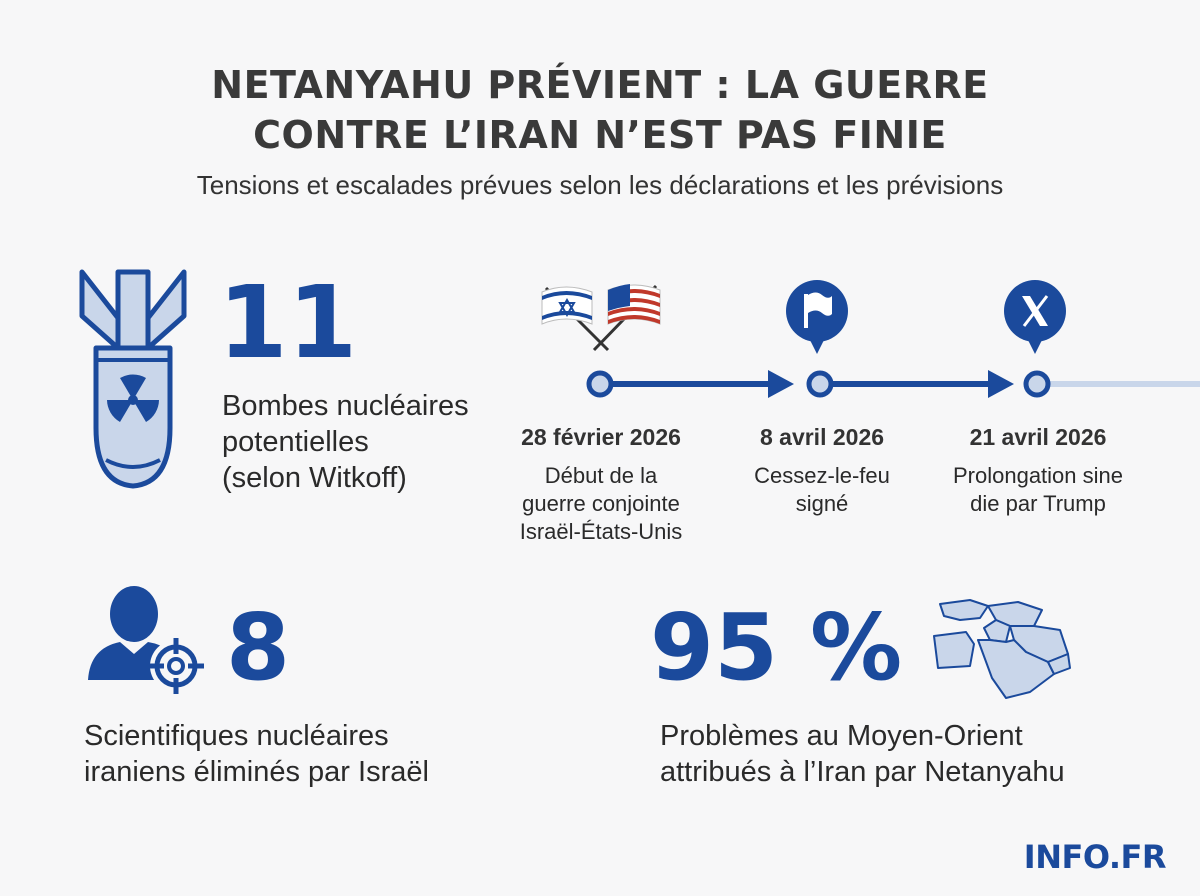 The height and width of the screenshot is (896, 1200). Describe the element at coordinates (822, 437) in the screenshot. I see `timeline-date-2: 8 avril 2026` at that location.